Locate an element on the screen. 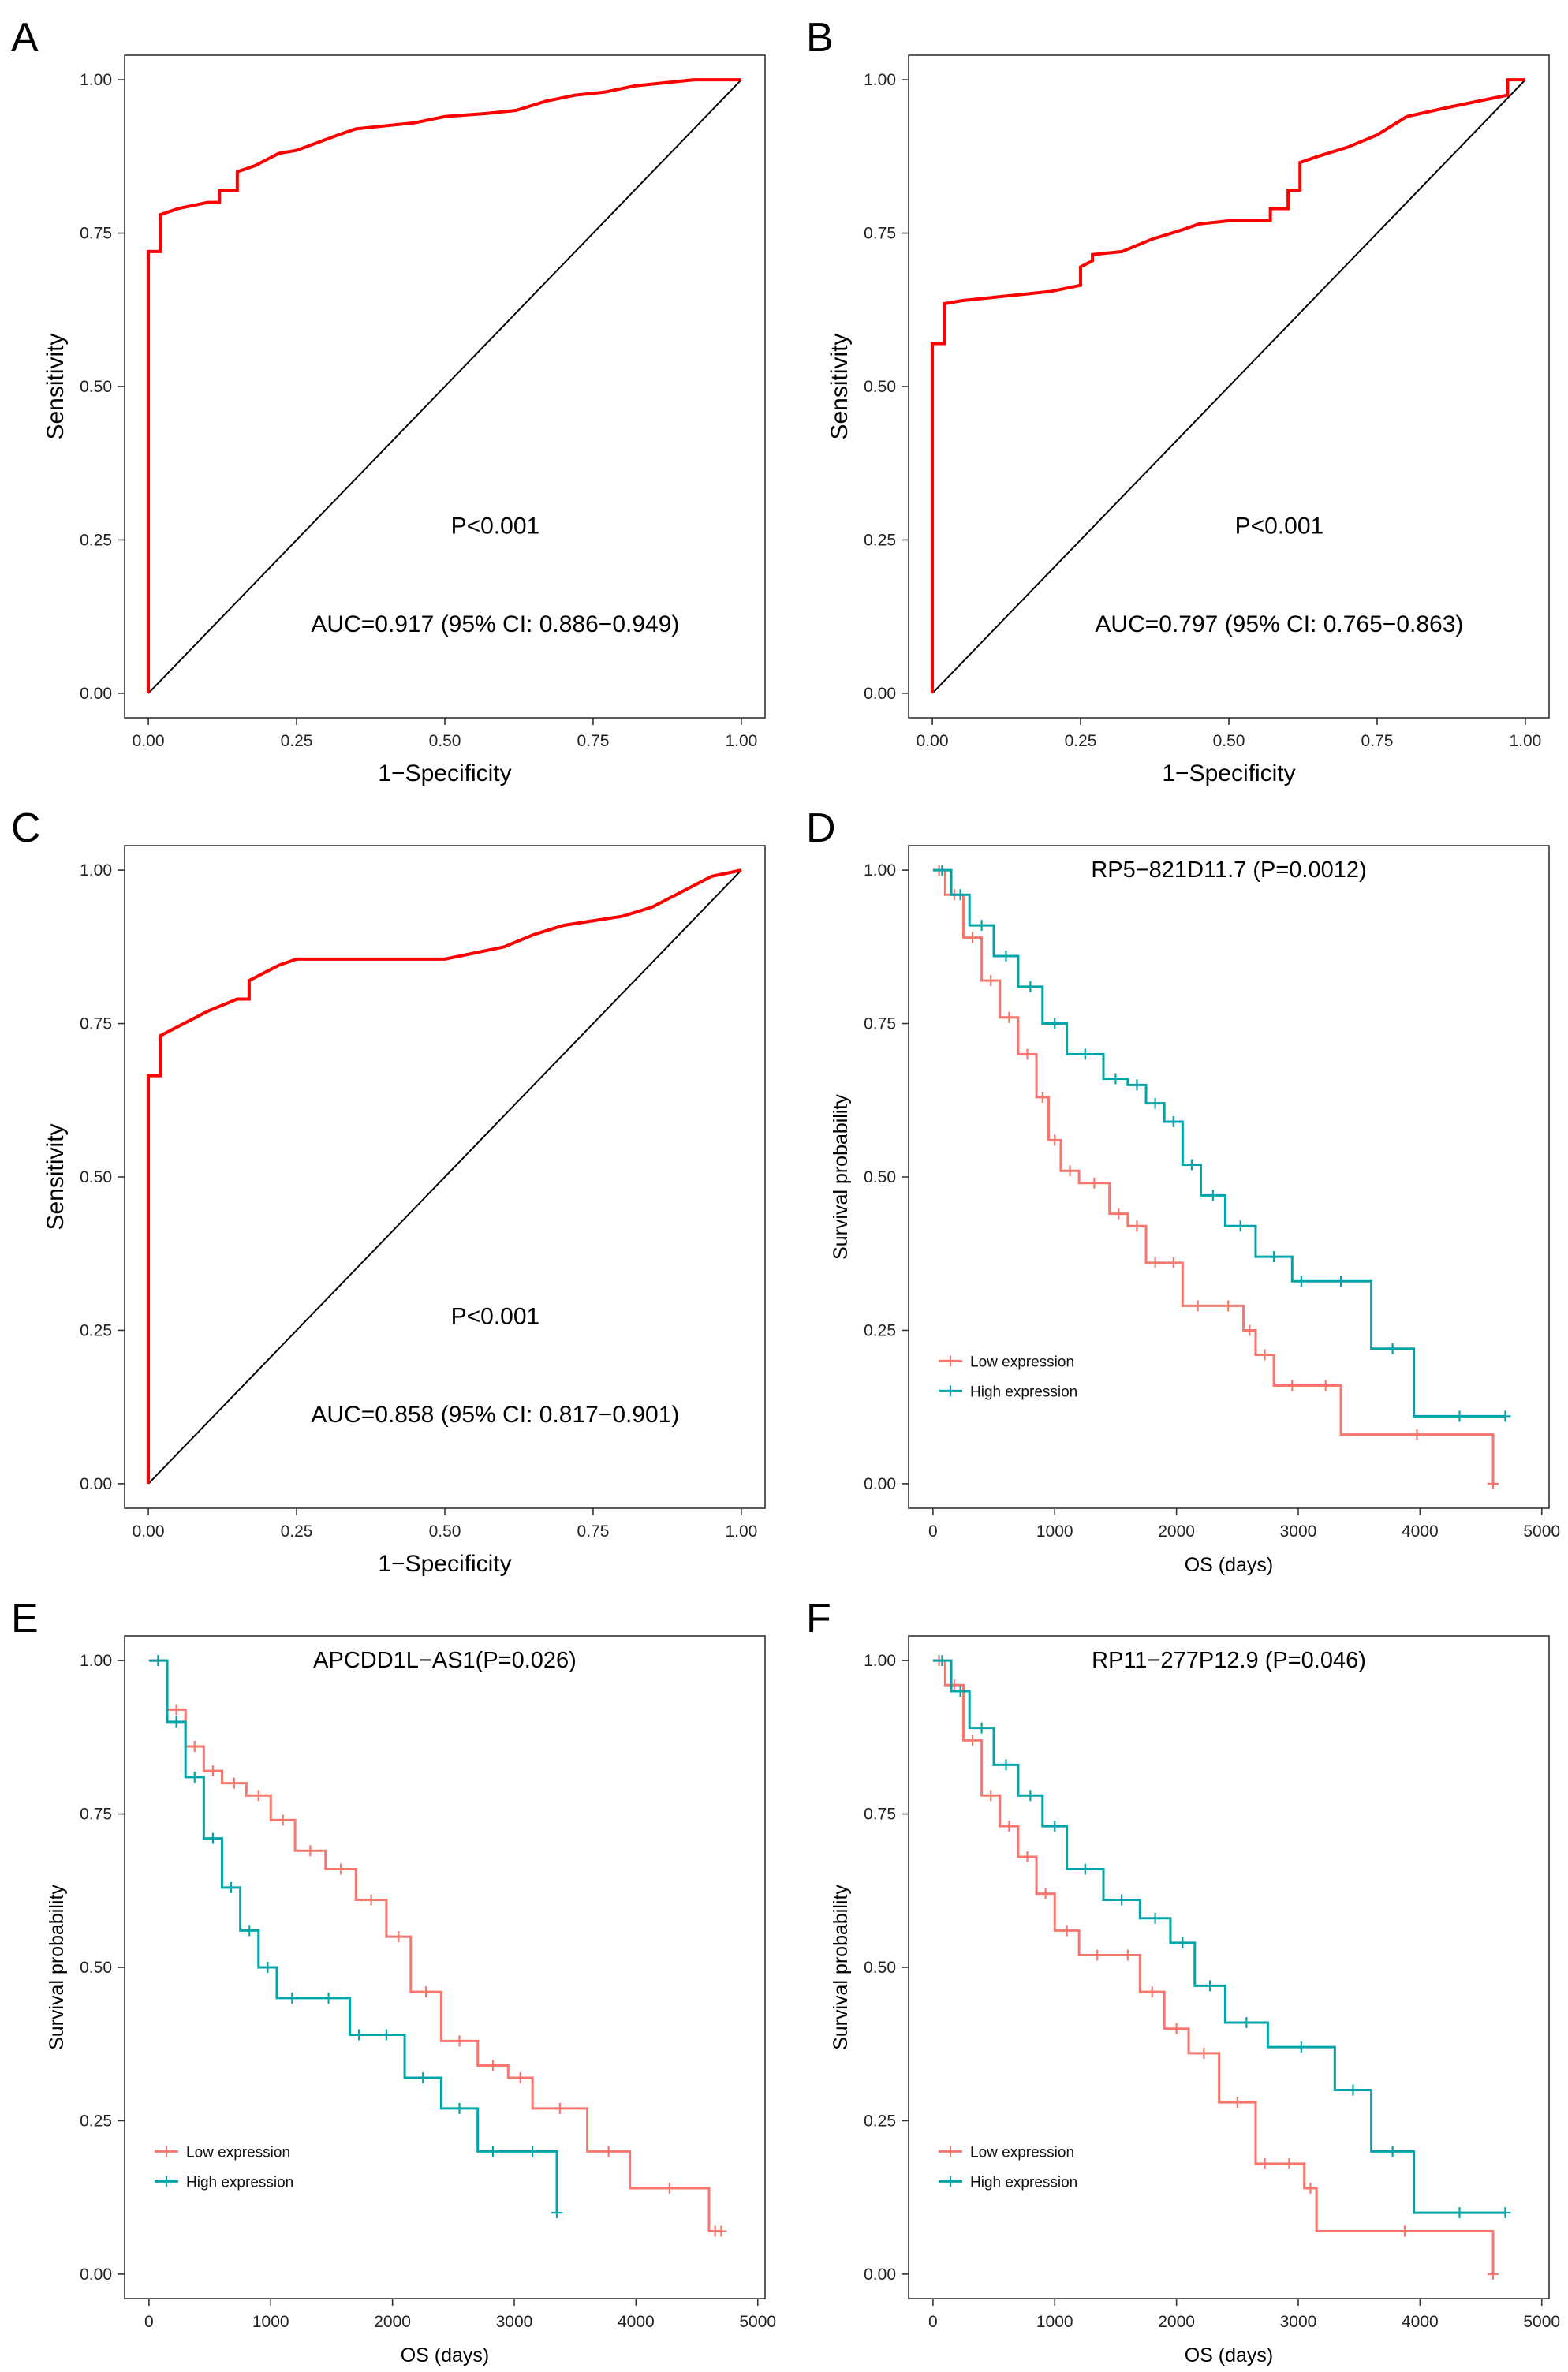 Image resolution: width=1568 pixels, height=2372 pixels. panel-label: B is located at coordinates (820, 38).